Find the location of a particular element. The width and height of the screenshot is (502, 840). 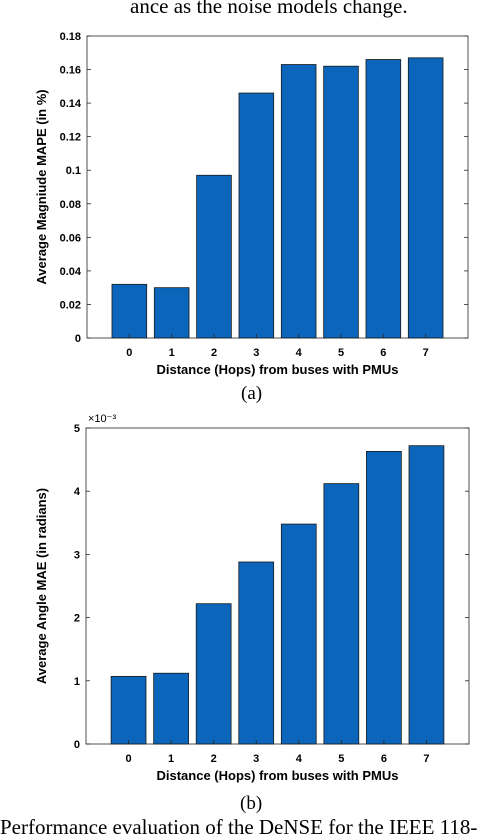

y-tick-label: 5 is located at coordinates (77, 429).